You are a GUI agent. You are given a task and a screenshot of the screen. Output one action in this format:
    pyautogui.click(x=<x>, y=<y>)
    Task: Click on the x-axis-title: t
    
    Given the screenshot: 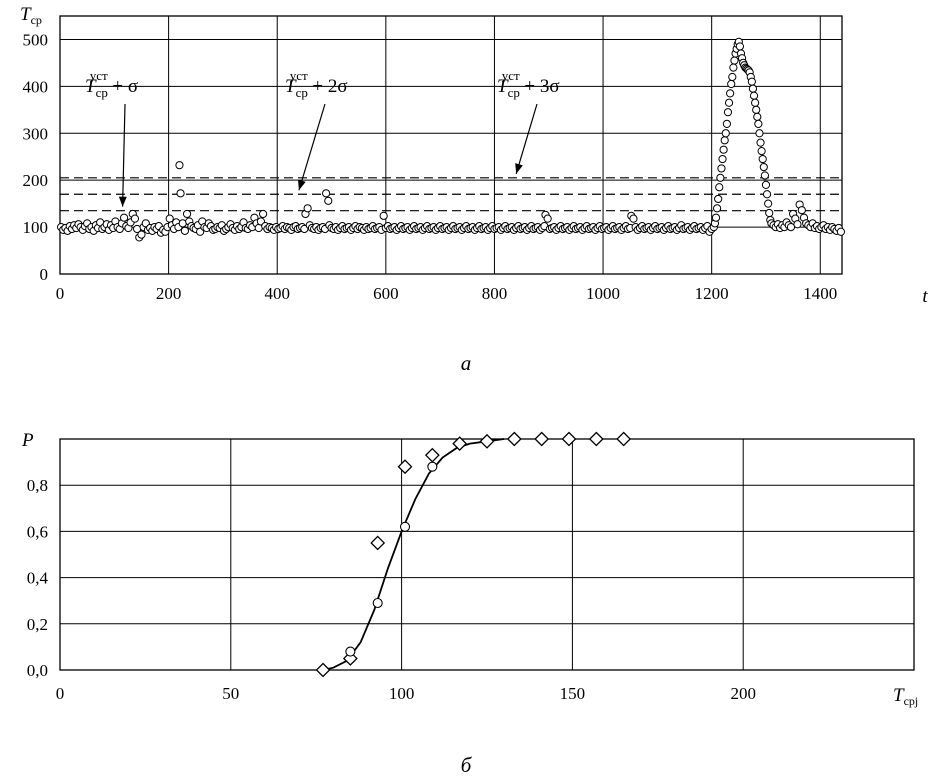 What is the action you would take?
    pyautogui.click(x=925, y=296)
    